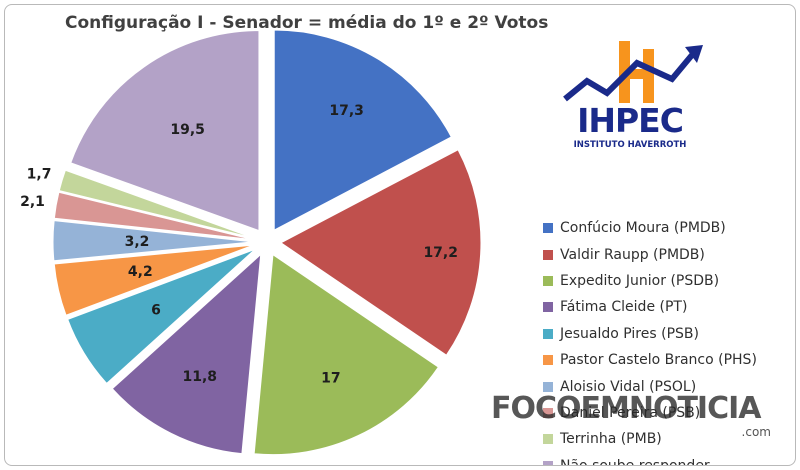 This screenshot has width=800, height=470. I want to click on legend-label: Daniel Pereira (PSB), so click(630, 412).